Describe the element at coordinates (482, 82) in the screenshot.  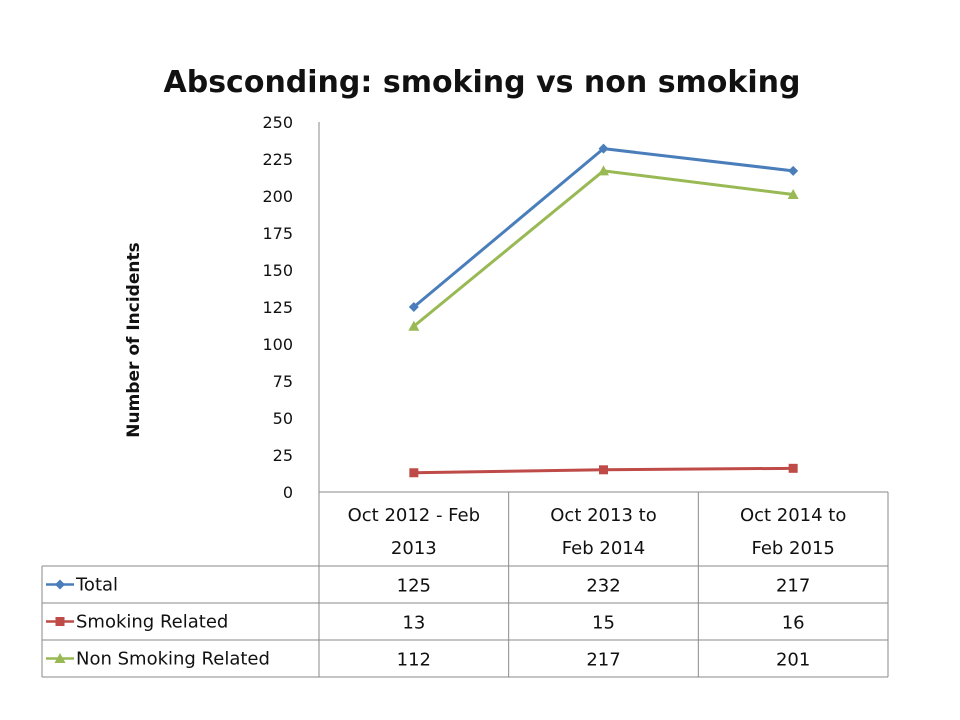
I see `chart-title: Absconding: smoking vs non smoking` at that location.